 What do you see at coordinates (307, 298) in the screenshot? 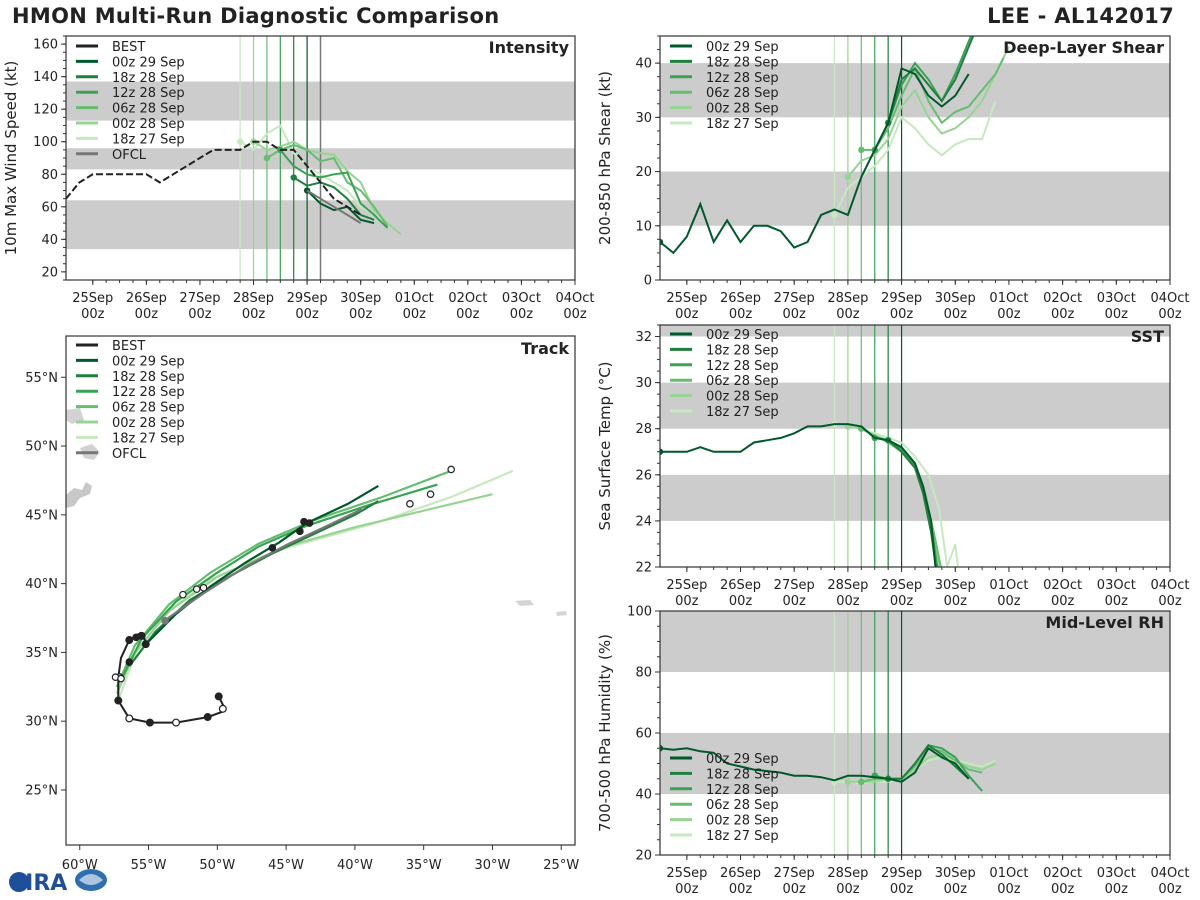
I see `intensity-xtick-day: 29Sep` at bounding box center [307, 298].